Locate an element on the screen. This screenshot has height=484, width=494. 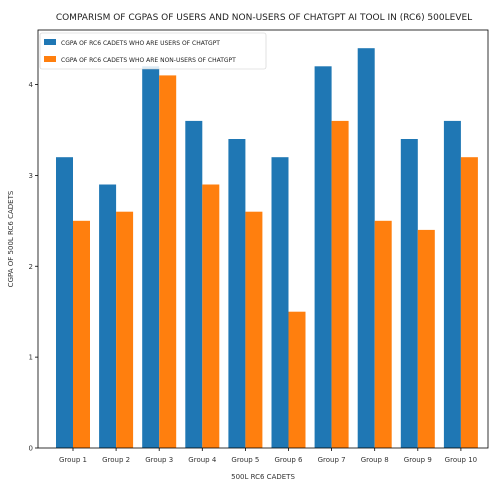
x-tick-label: Group 10 is located at coordinates (461, 460).